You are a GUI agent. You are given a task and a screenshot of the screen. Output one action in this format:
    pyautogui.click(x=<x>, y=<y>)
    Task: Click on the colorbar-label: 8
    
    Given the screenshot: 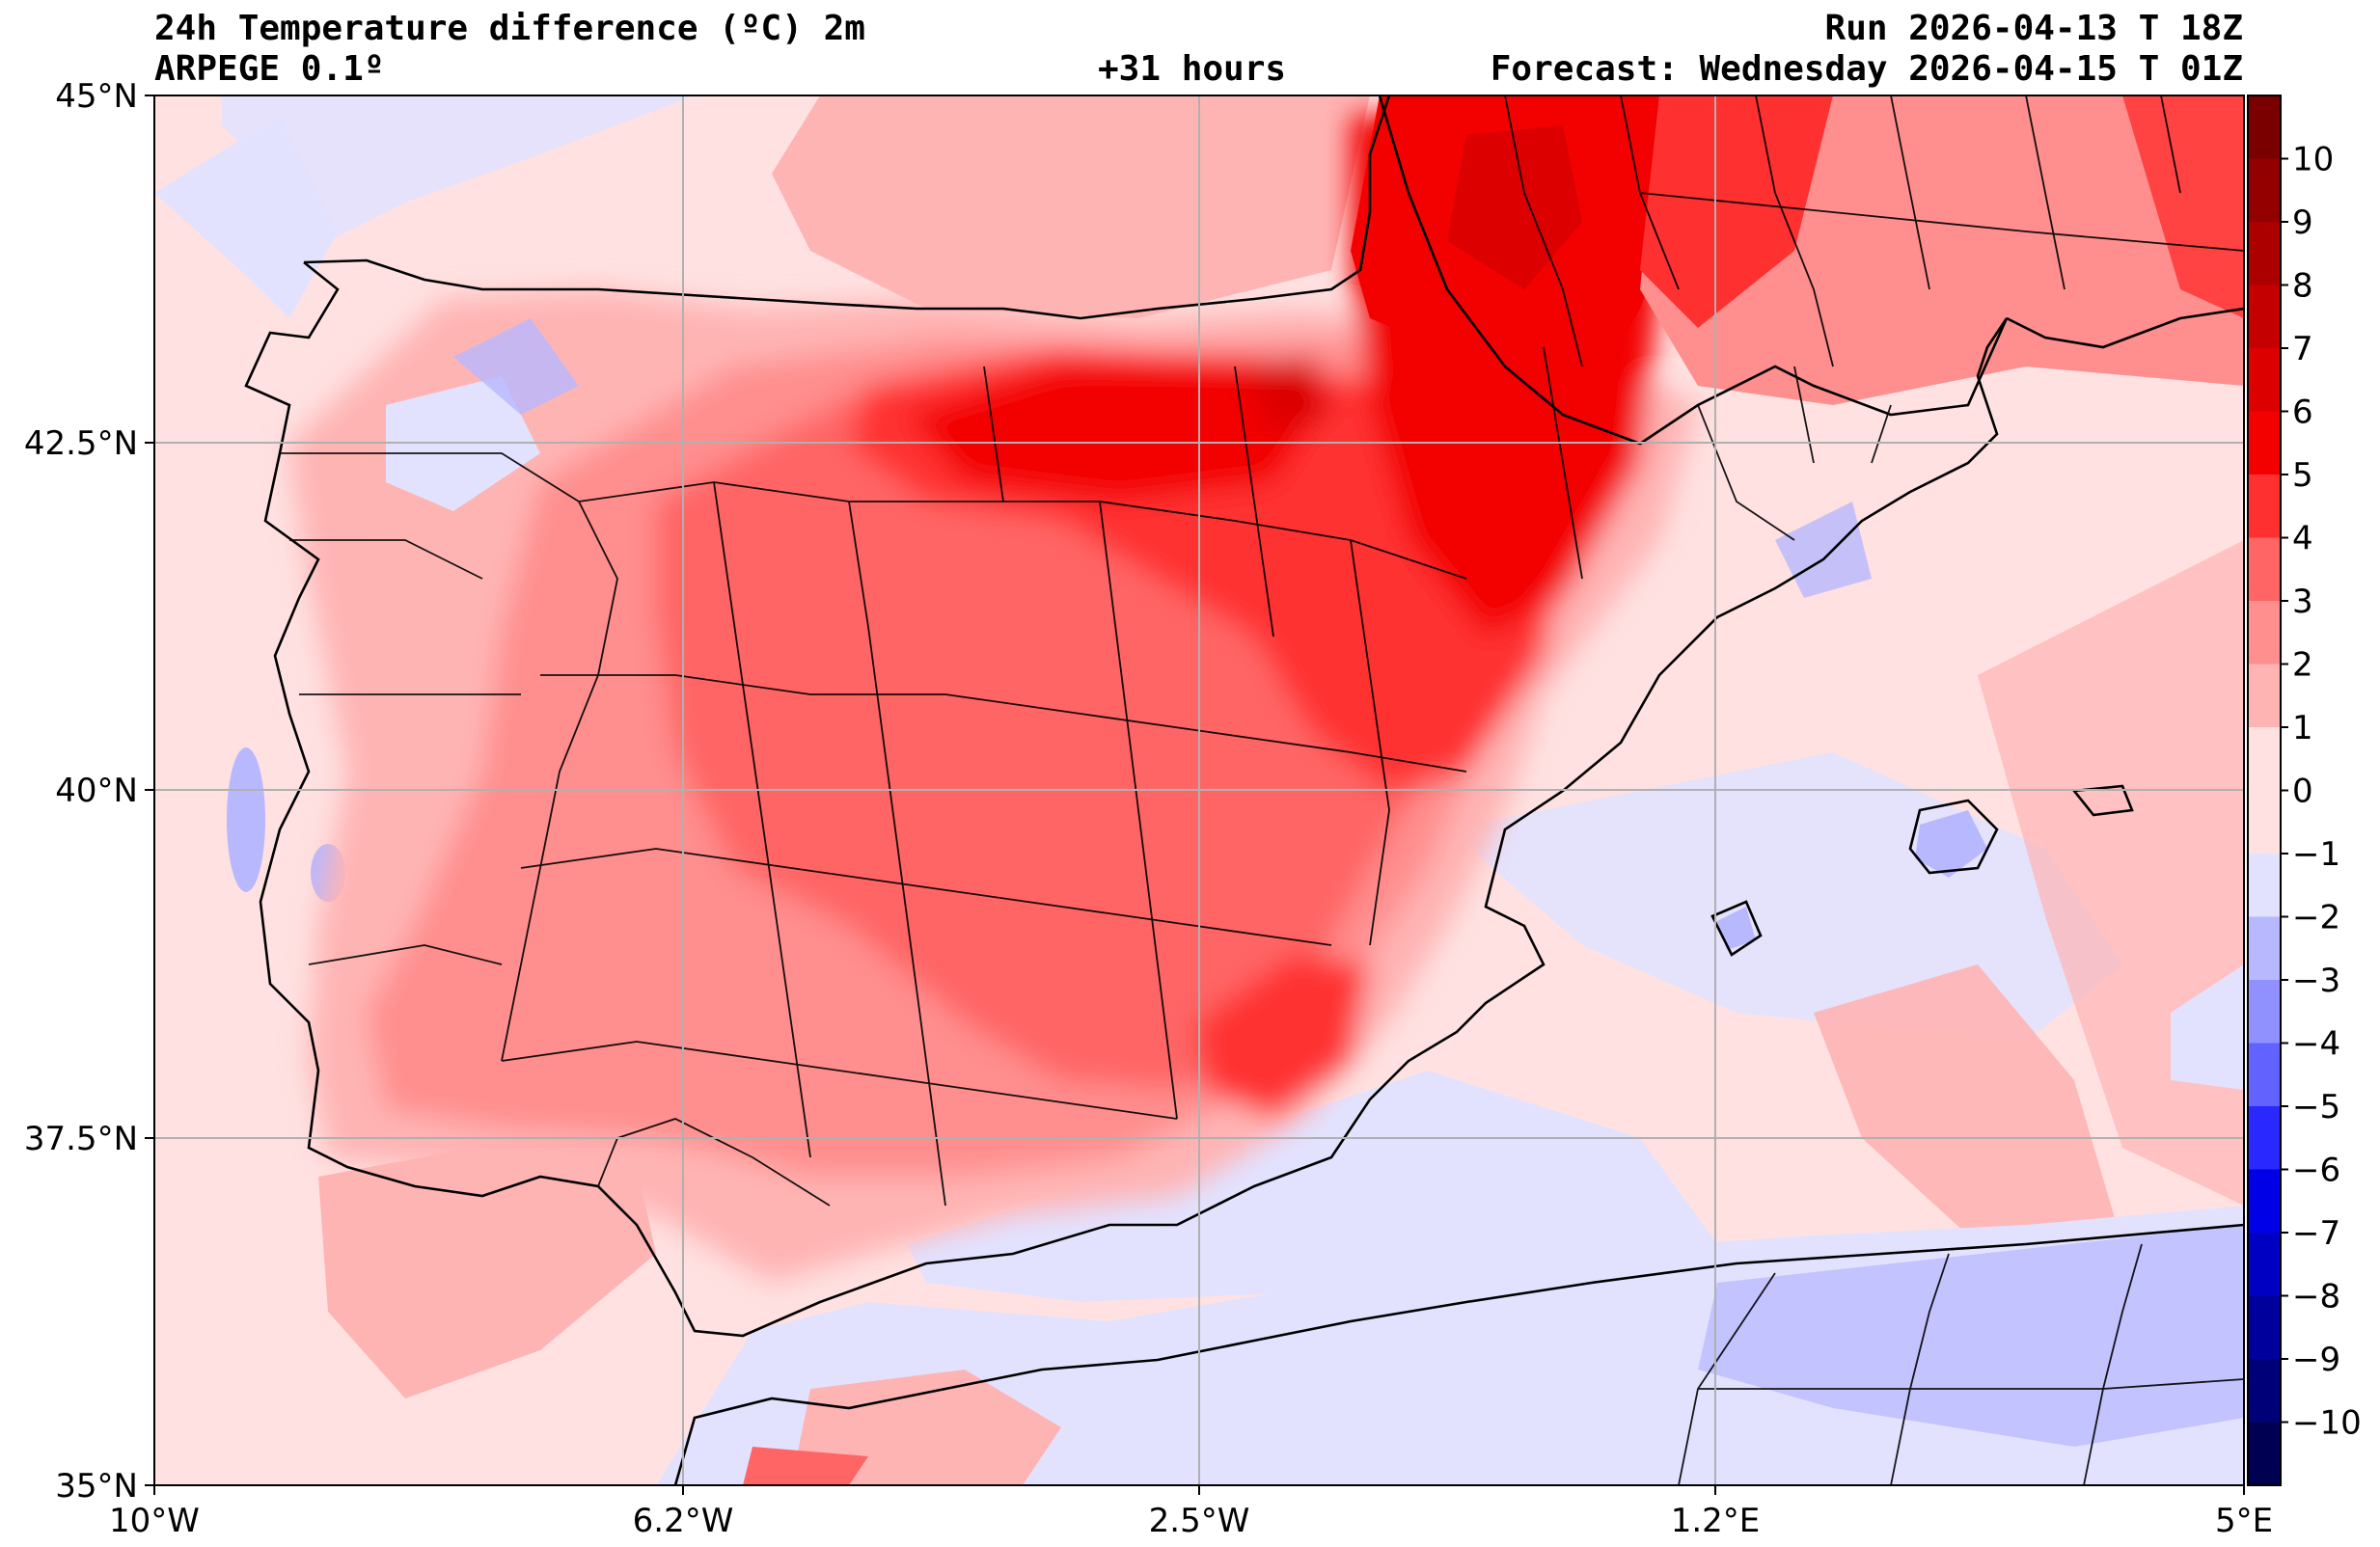 What is the action you would take?
    pyautogui.click(x=2303, y=286)
    